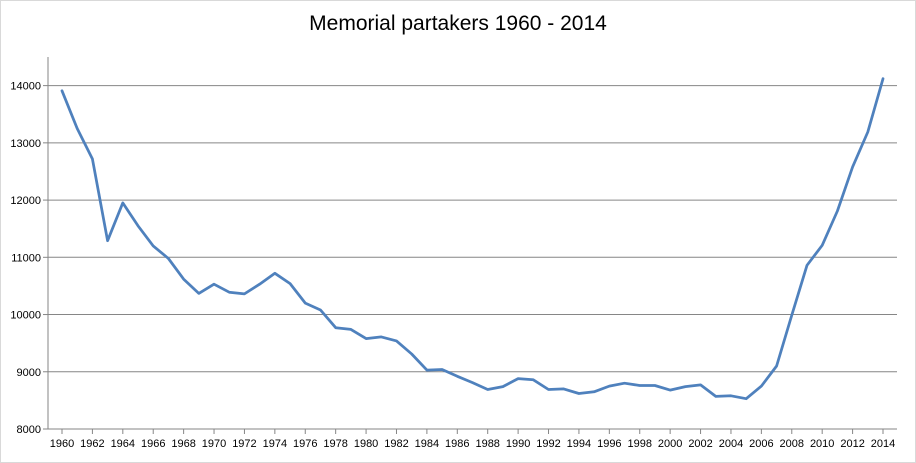  Describe the element at coordinates (335, 444) in the screenshot. I see `x-tick-label: 1978` at that location.